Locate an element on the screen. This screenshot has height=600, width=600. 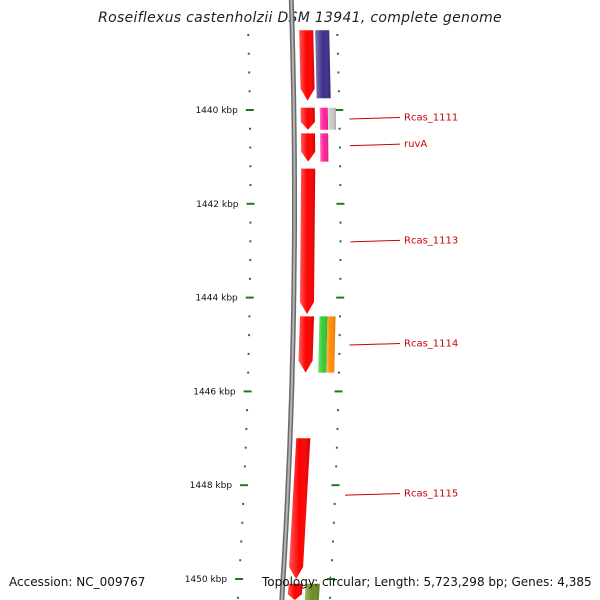
tick-label: 1440 kbp is located at coordinates (216, 111).